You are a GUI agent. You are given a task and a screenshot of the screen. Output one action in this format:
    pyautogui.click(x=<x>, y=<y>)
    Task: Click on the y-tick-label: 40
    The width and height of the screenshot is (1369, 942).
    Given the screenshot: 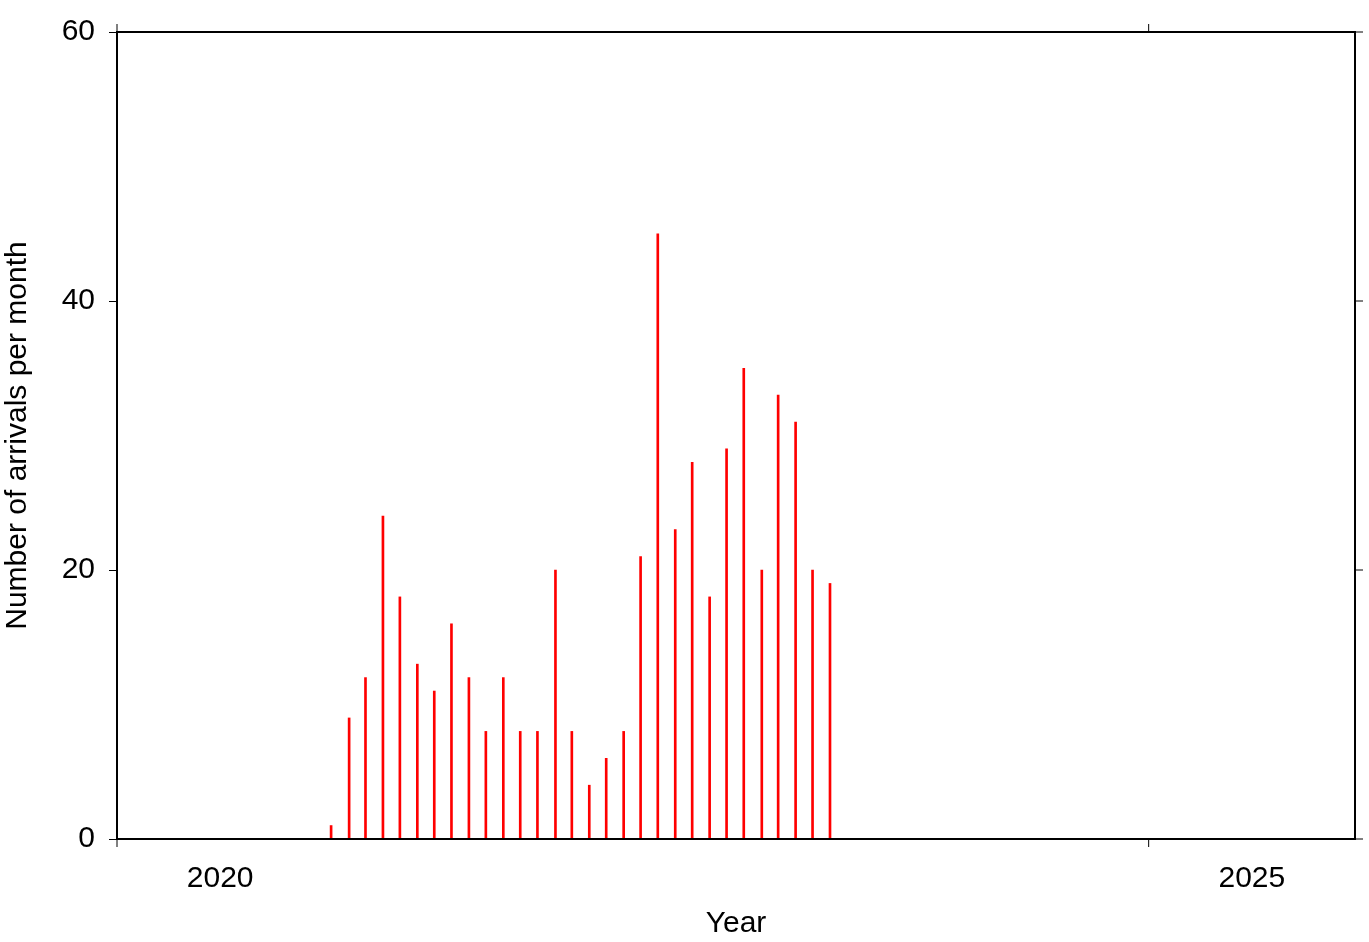 What is the action you would take?
    pyautogui.click(x=78, y=299)
    